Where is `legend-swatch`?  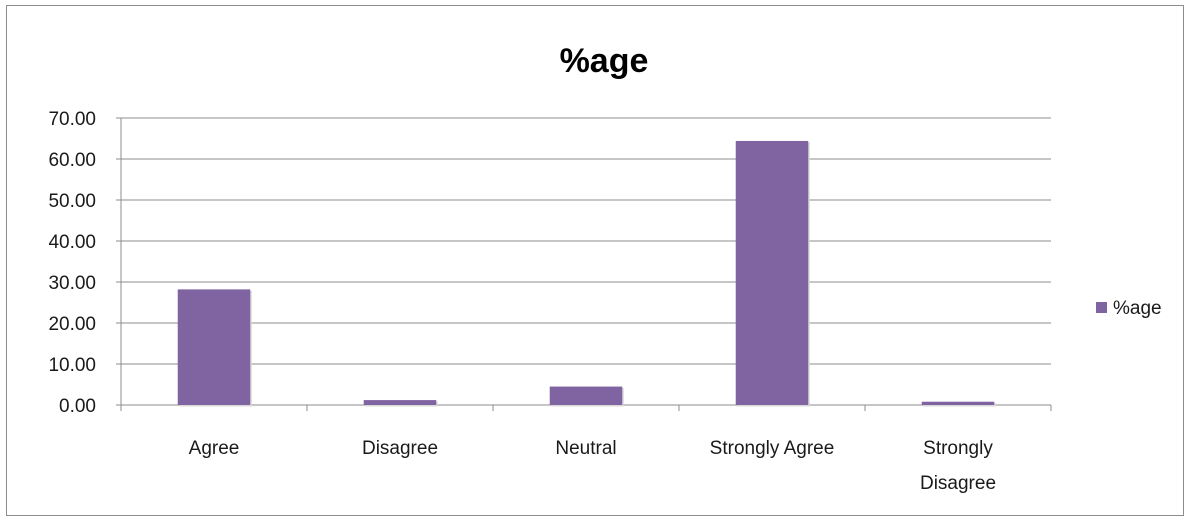
legend-swatch is located at coordinates (1101, 307).